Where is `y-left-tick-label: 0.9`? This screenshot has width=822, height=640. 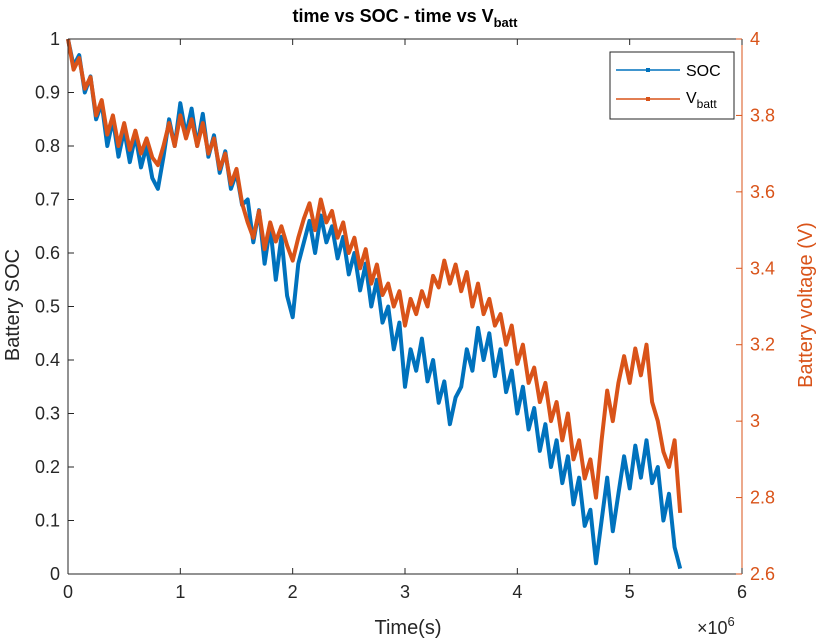 y-left-tick-label: 0.9 is located at coordinates (47, 93).